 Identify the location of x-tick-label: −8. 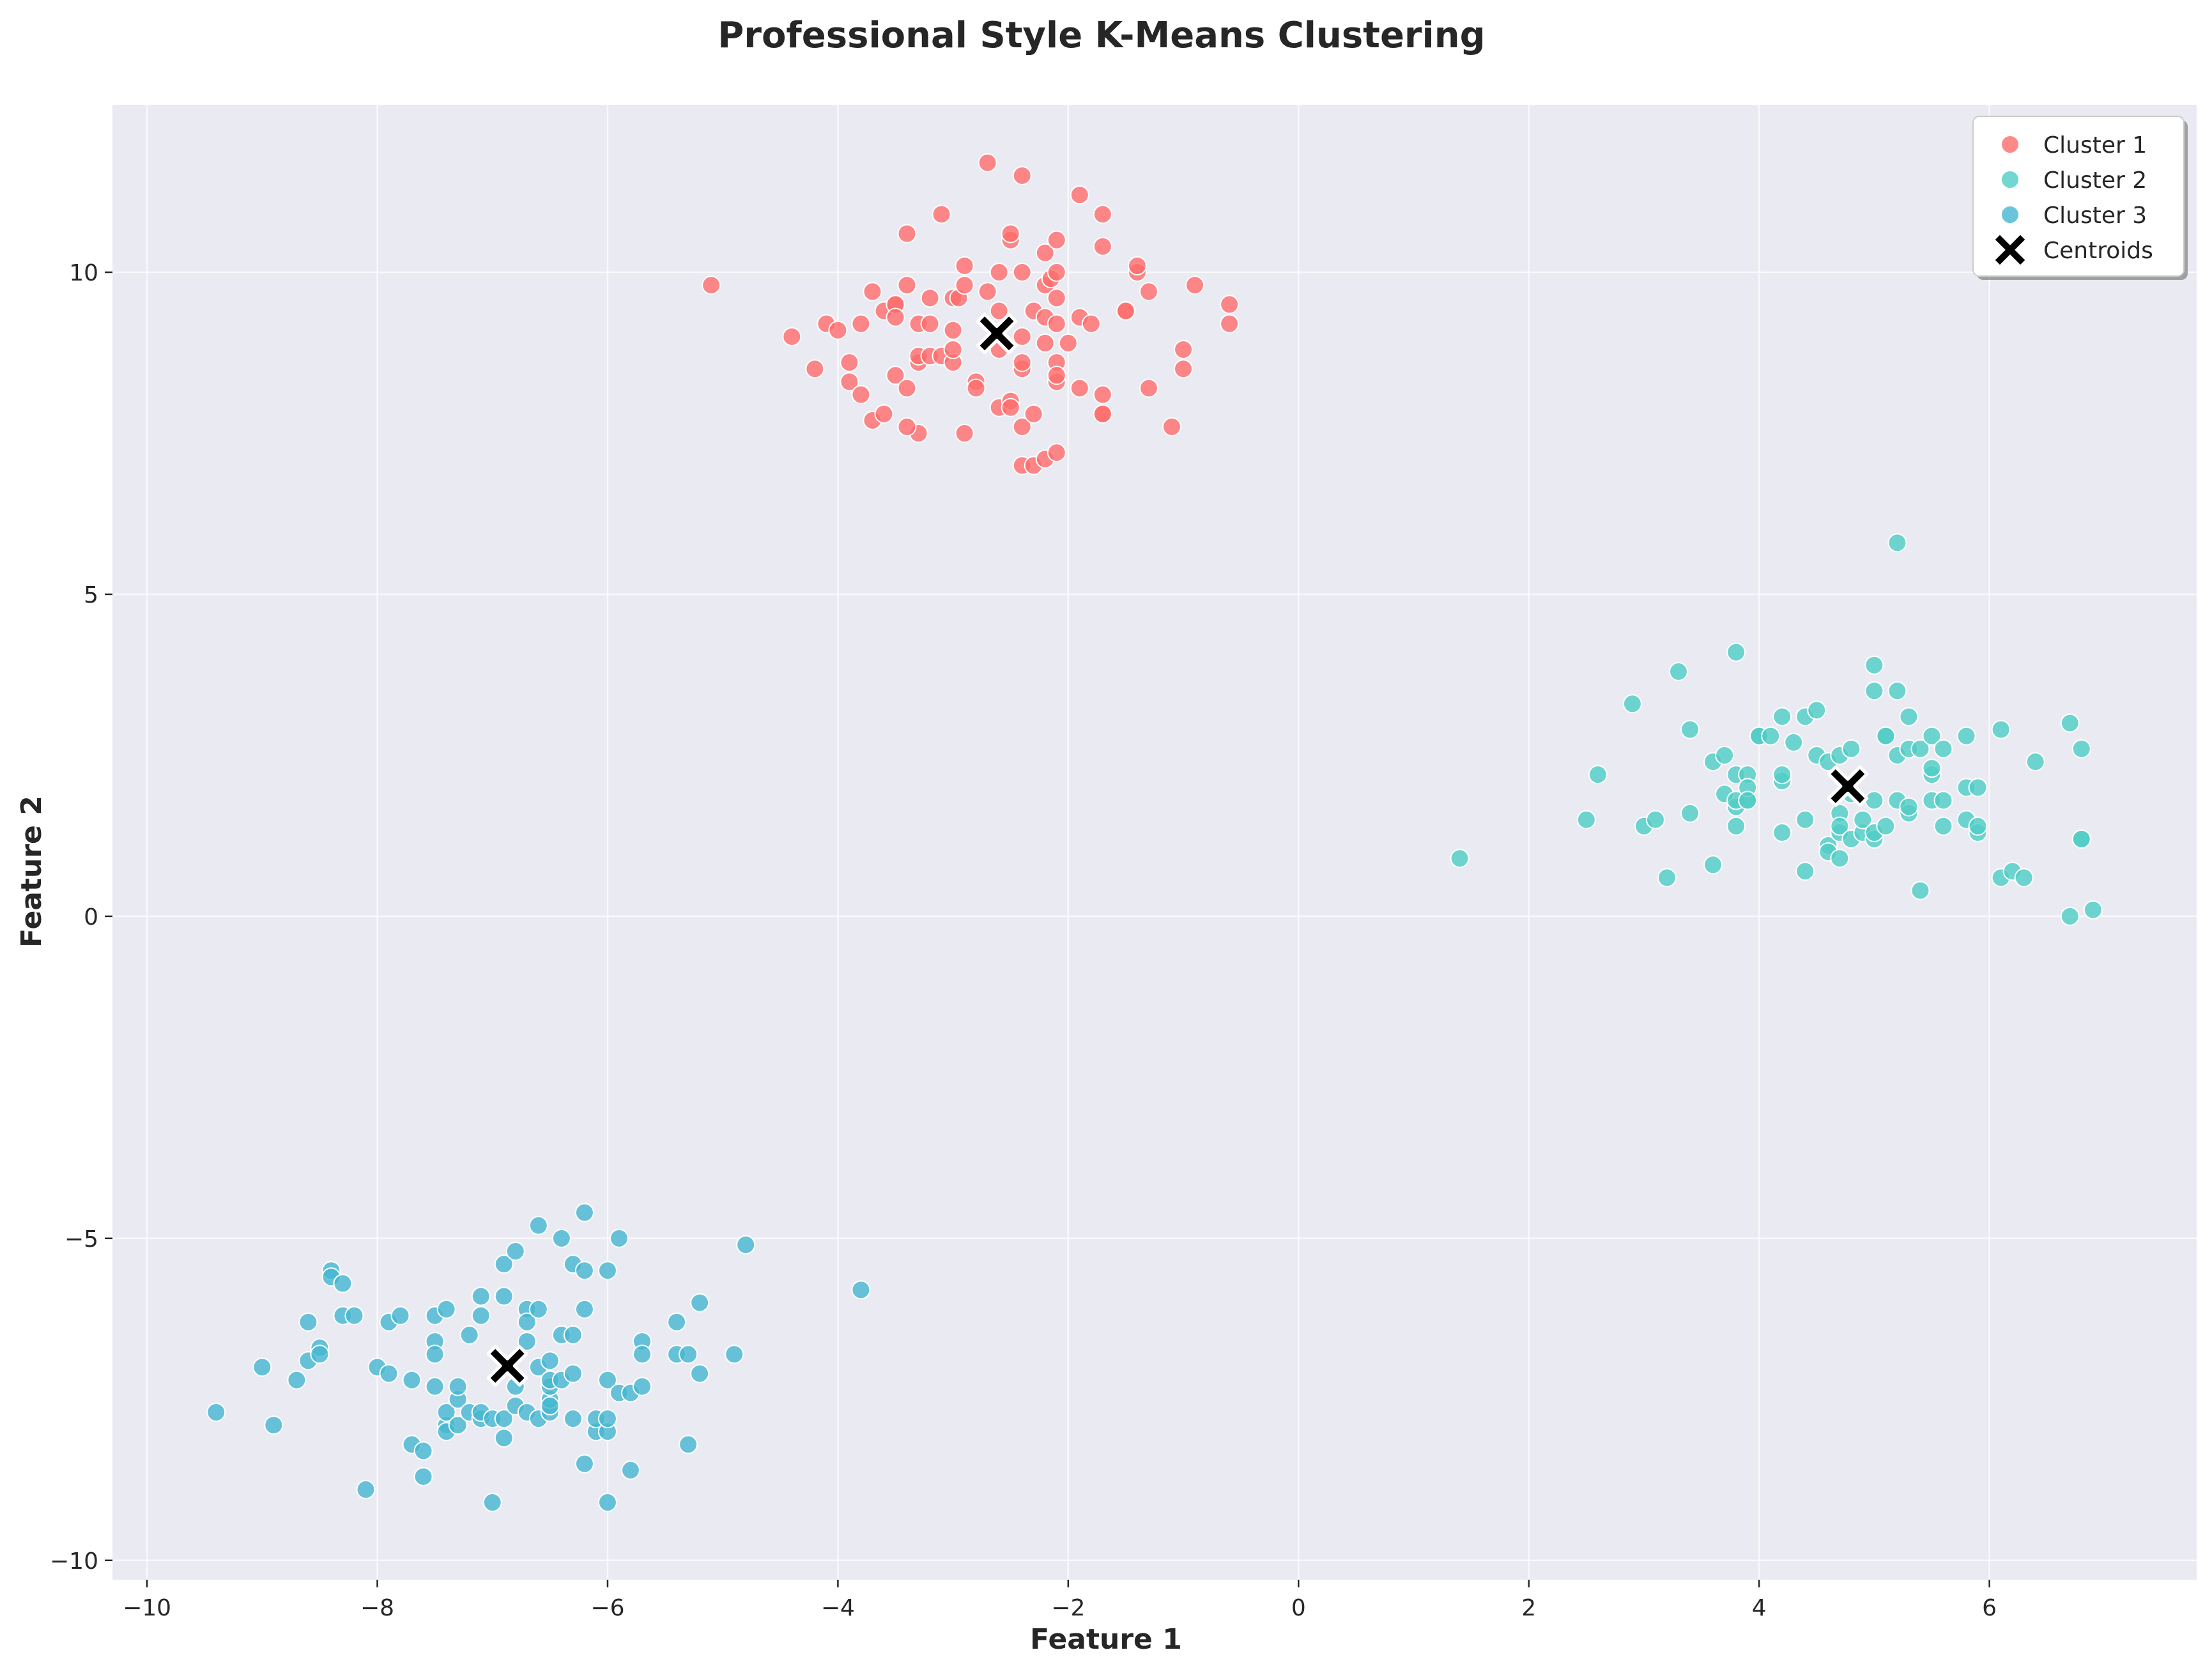
(377, 1608).